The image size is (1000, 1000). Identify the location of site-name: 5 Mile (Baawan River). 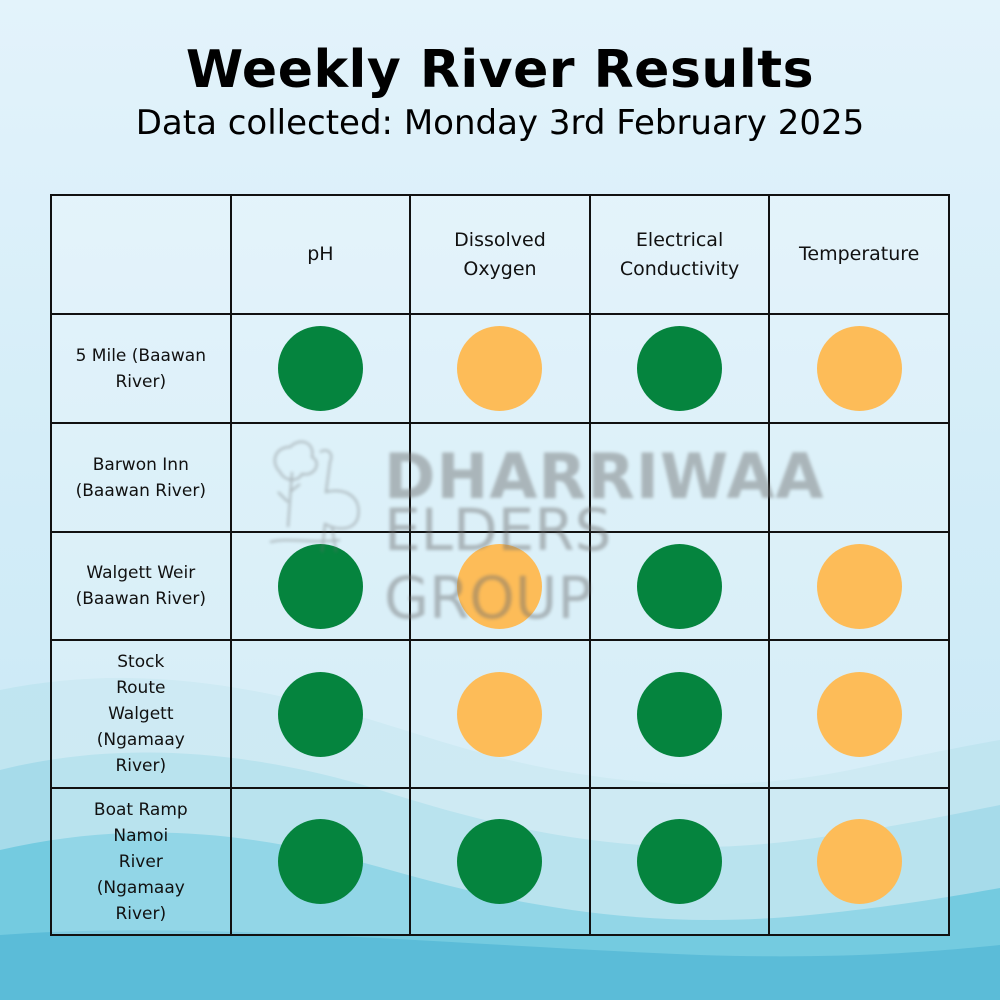
(141, 368).